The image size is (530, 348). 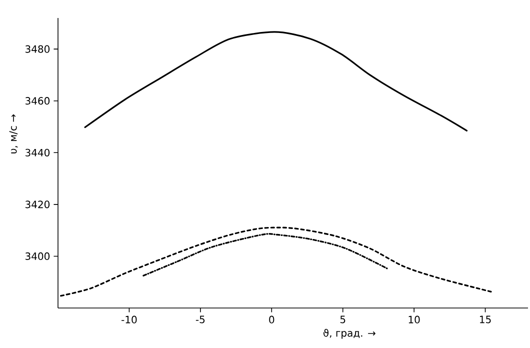 I want to click on x-tick-label: 5, so click(x=343, y=320).